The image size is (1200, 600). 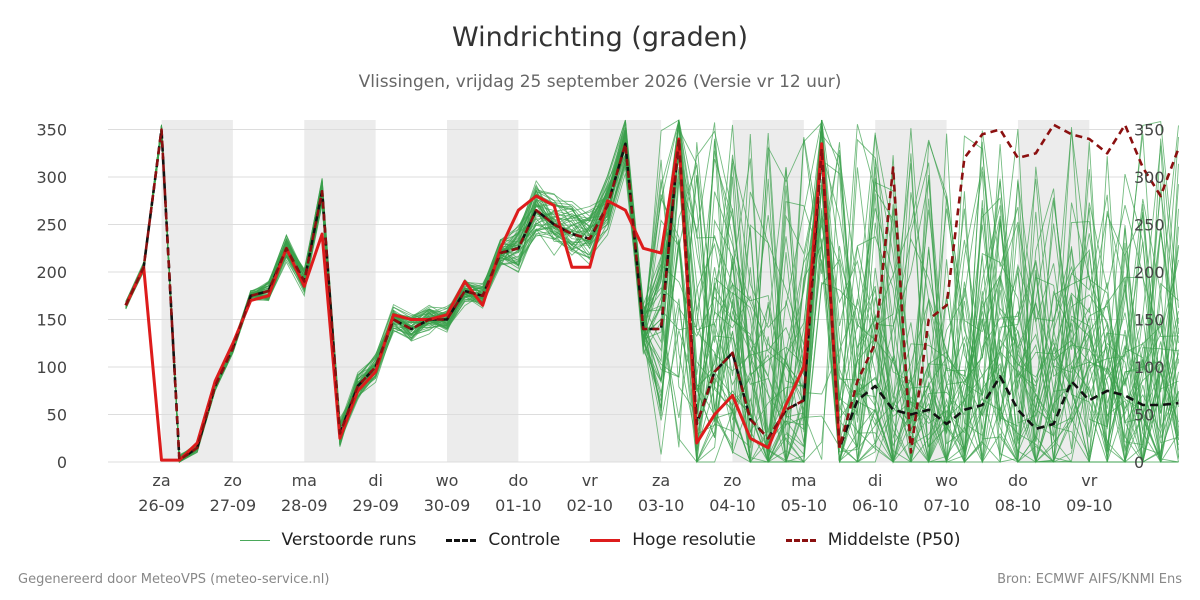 I want to click on legend-label-hires: Hoge resolutie, so click(x=694, y=540).